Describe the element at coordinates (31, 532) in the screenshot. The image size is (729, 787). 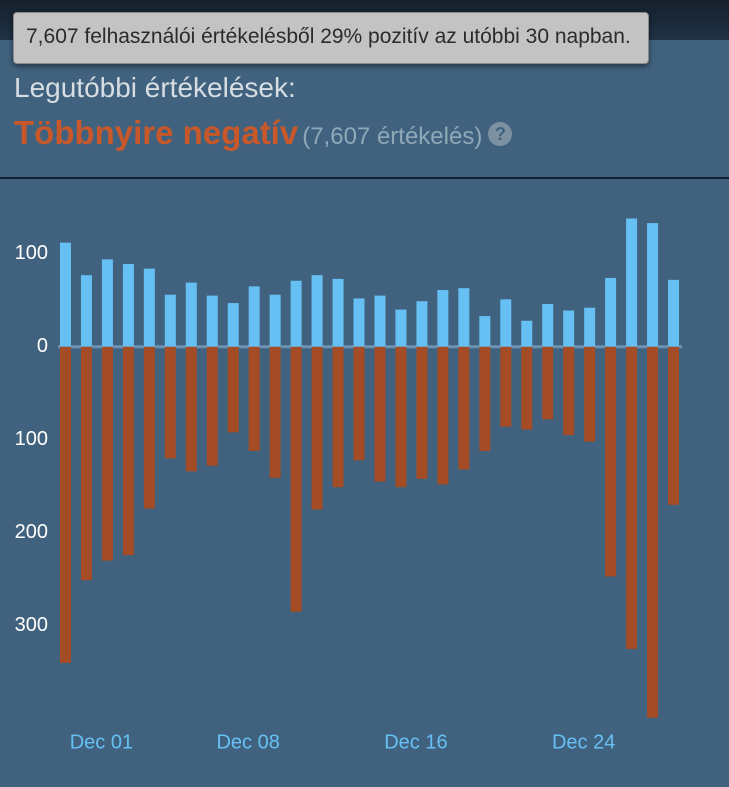
I see `y-tick-label: 200` at that location.